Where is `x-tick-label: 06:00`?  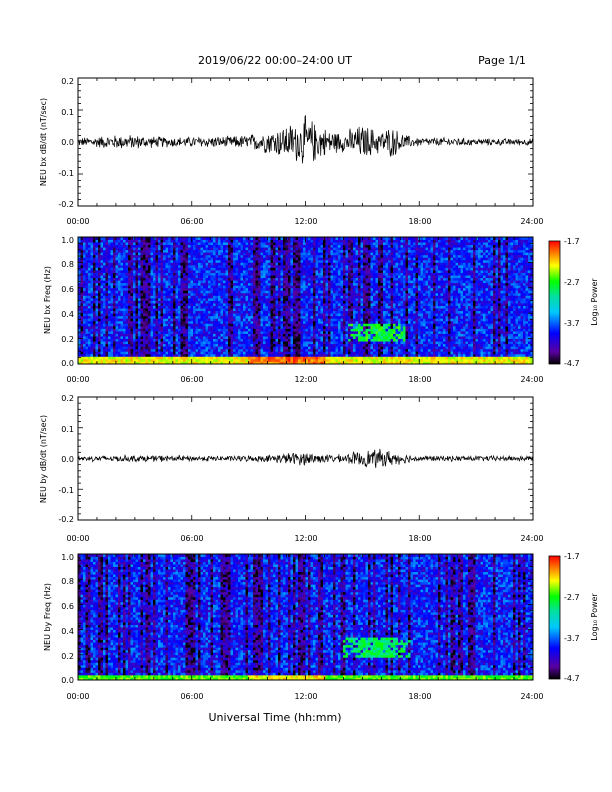 x-tick-label: 06:00 is located at coordinates (191, 221).